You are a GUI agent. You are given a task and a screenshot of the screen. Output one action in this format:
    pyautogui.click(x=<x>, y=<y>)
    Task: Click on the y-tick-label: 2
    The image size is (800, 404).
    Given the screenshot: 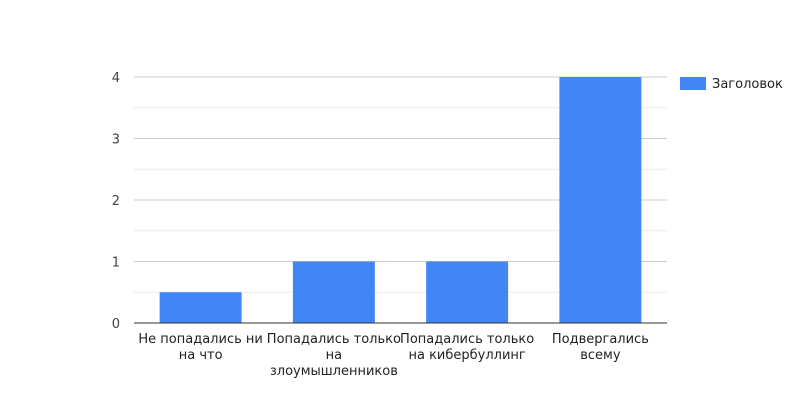 What is the action you would take?
    pyautogui.click(x=116, y=201)
    